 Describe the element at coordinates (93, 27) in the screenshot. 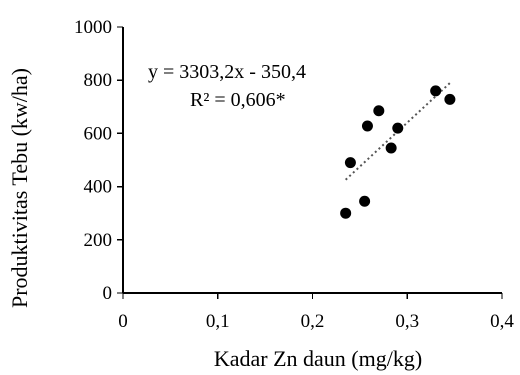

I see `y-tick-label: 1000` at that location.